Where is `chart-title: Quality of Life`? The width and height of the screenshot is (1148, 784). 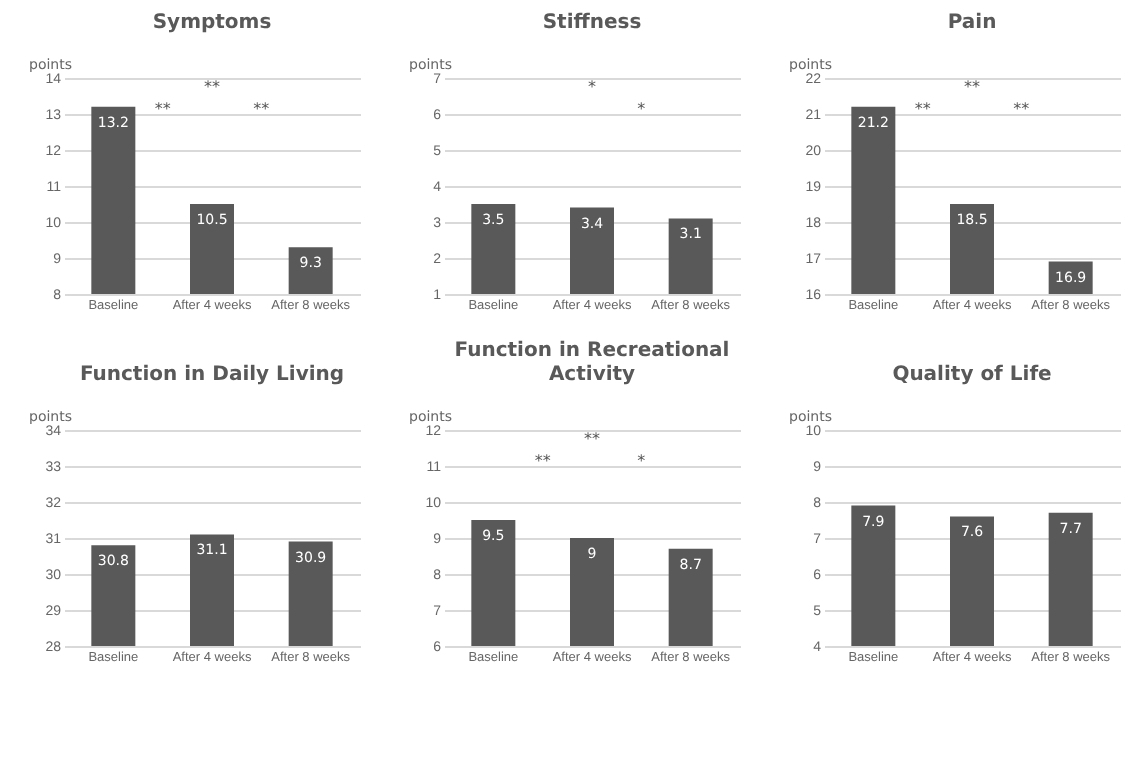 chart-title: Quality of Life is located at coordinates (972, 375).